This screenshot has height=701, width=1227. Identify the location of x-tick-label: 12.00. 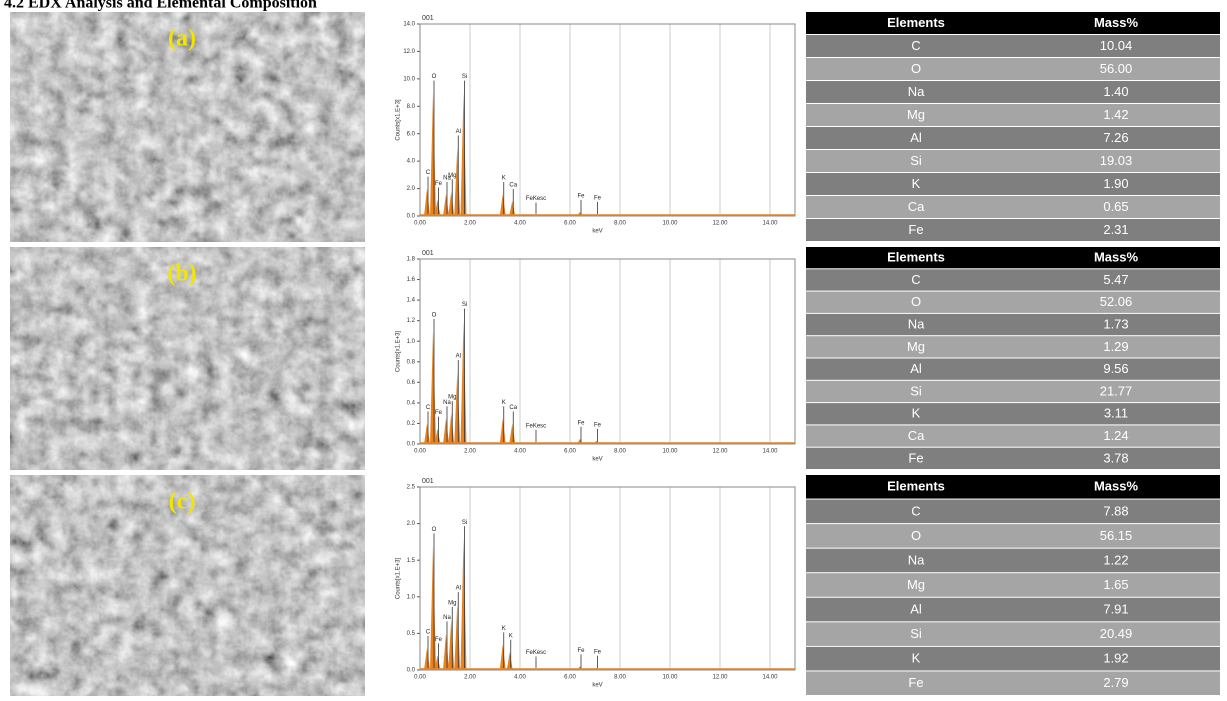
(720, 224).